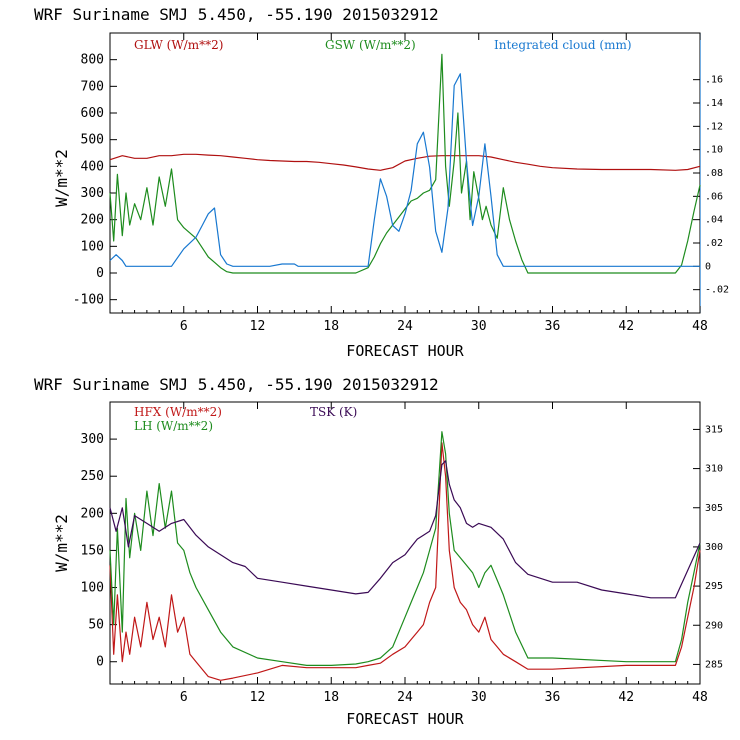  Describe the element at coordinates (61, 543) in the screenshot. I see `bottom-chart-ylabel: W/m**2` at that location.